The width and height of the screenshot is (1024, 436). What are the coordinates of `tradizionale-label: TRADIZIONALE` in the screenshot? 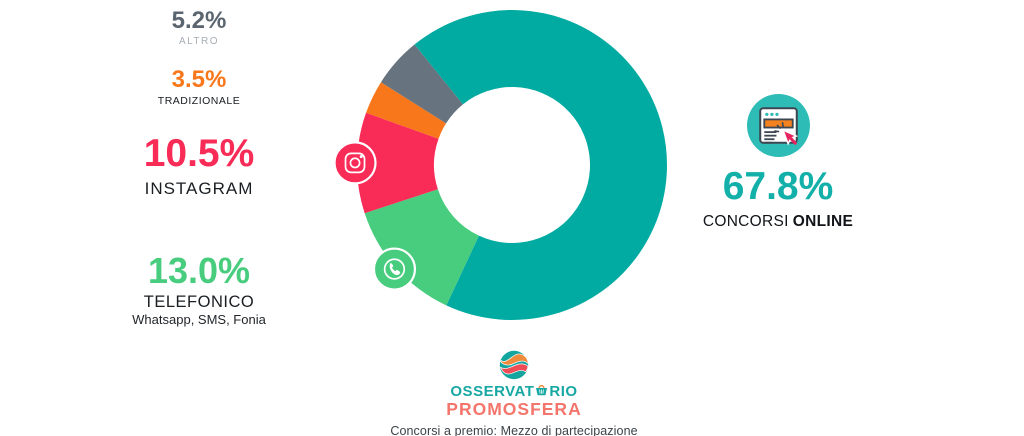 It's located at (199, 101).